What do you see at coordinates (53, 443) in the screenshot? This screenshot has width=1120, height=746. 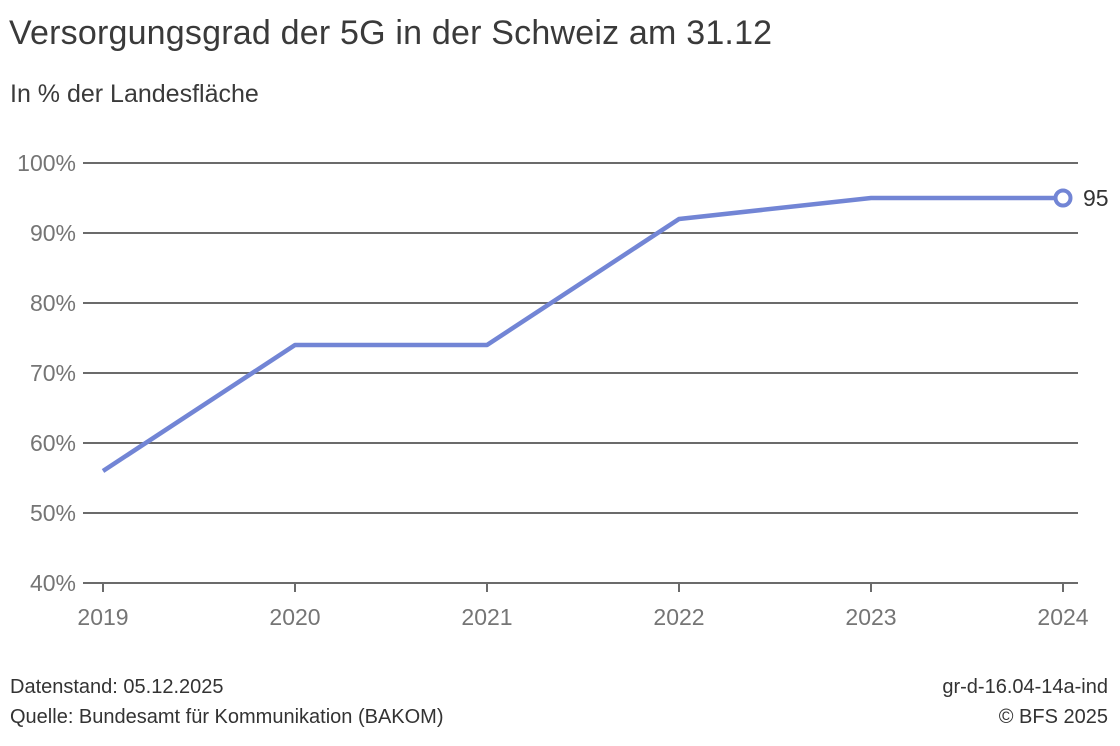 I see `y-tick-label: 60%` at bounding box center [53, 443].